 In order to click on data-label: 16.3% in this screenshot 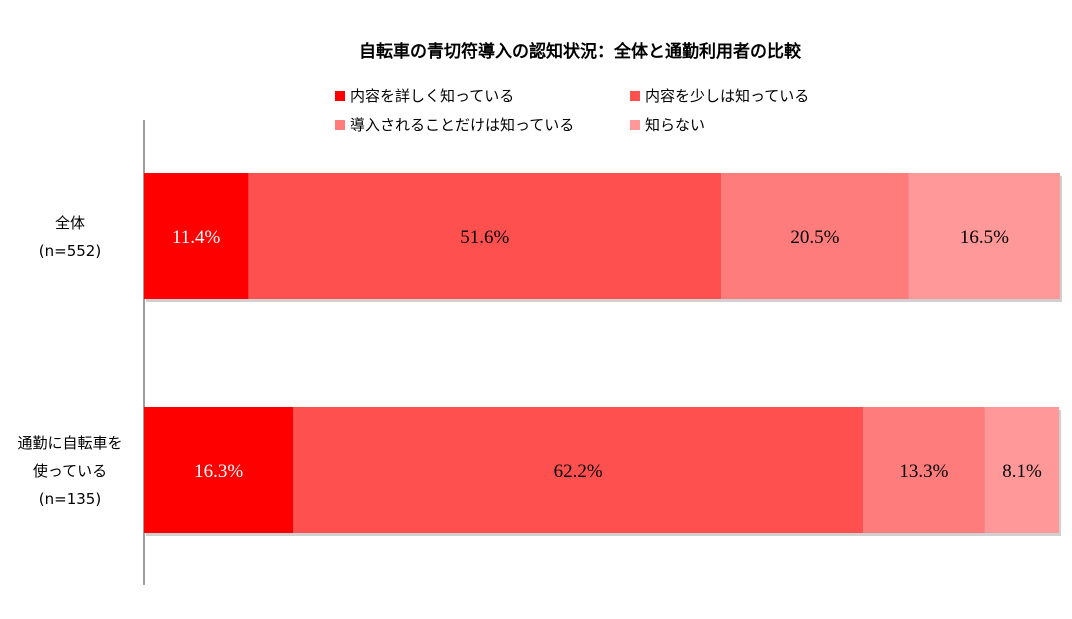, I will do `click(218, 471)`.